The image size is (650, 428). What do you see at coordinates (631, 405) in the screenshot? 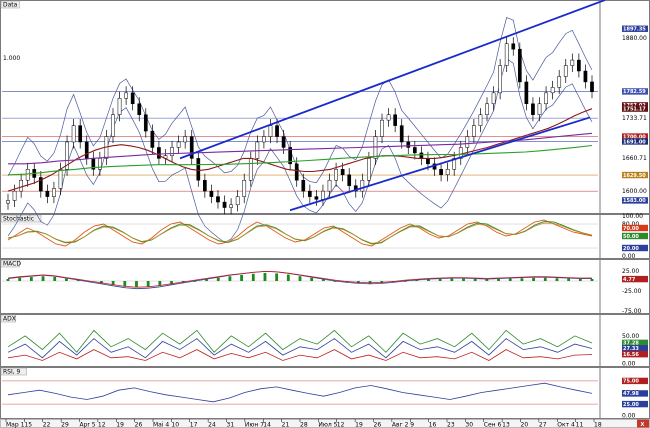
I see `rsi-value-tag-label: 25.00` at bounding box center [631, 405].